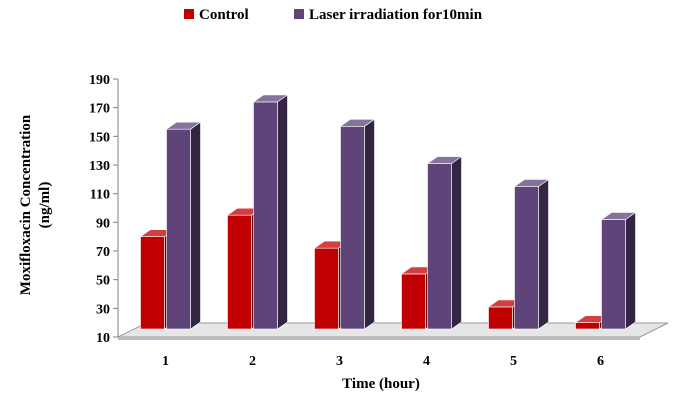 The height and width of the screenshot is (404, 680). Describe the element at coordinates (103, 223) in the screenshot. I see `y-tick-label-90: 90` at that location.